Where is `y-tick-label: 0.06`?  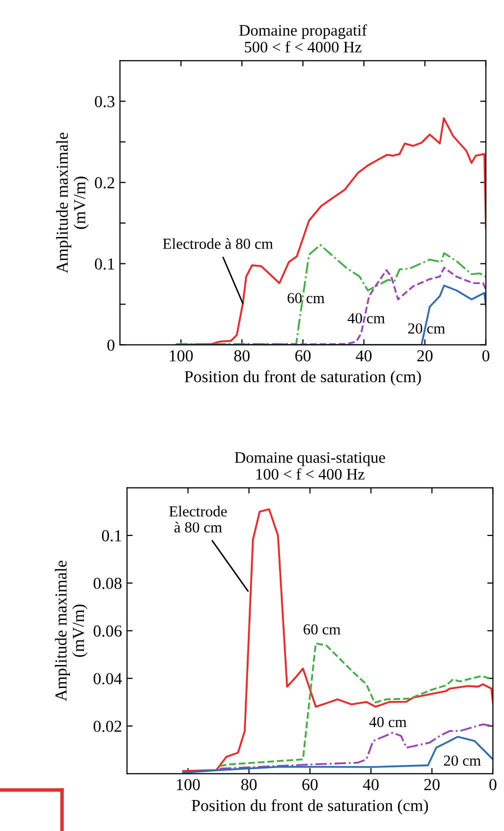
y-tick-label: 0.06 is located at coordinates (108, 631).